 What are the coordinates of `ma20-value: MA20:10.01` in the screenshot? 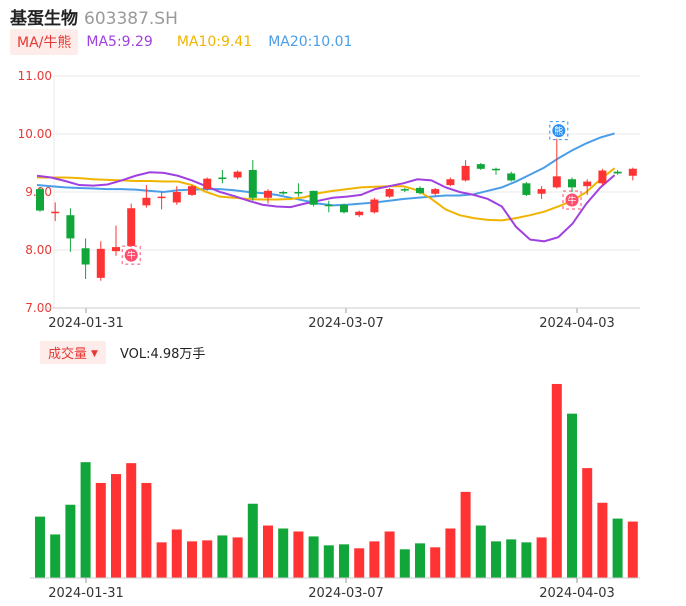 It's located at (310, 42).